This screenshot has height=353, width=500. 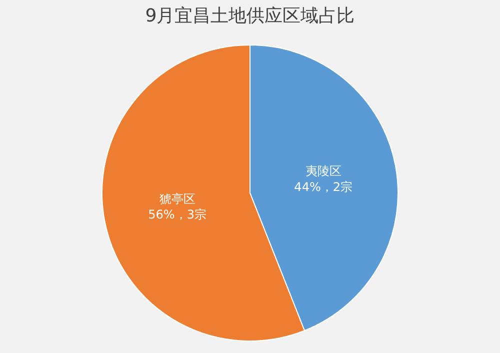 I want to click on data-label: 44%，2宗, so click(x=323, y=187).